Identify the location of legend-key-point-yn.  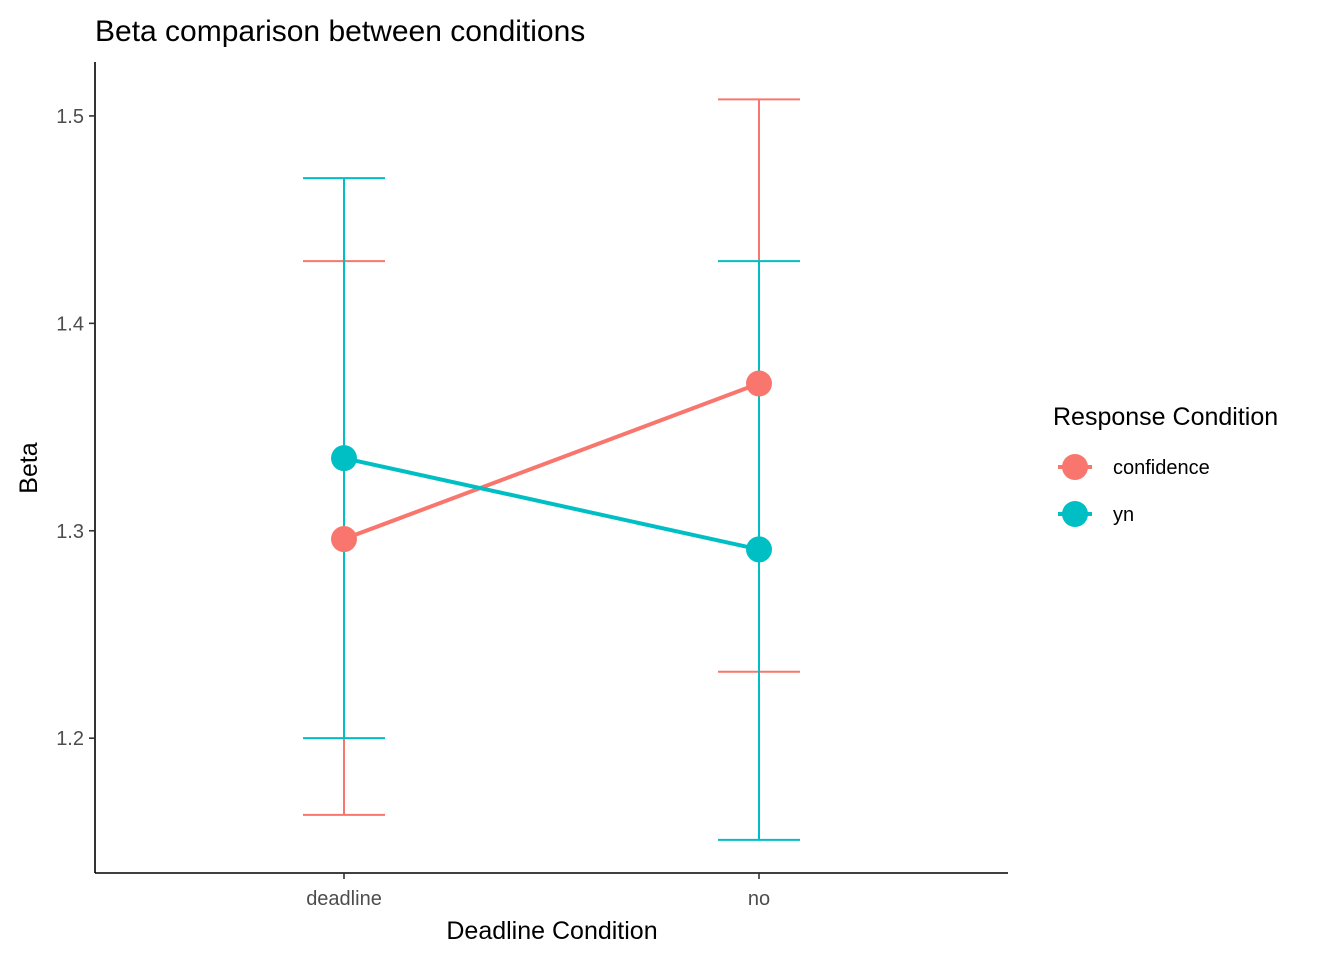
(1075, 514).